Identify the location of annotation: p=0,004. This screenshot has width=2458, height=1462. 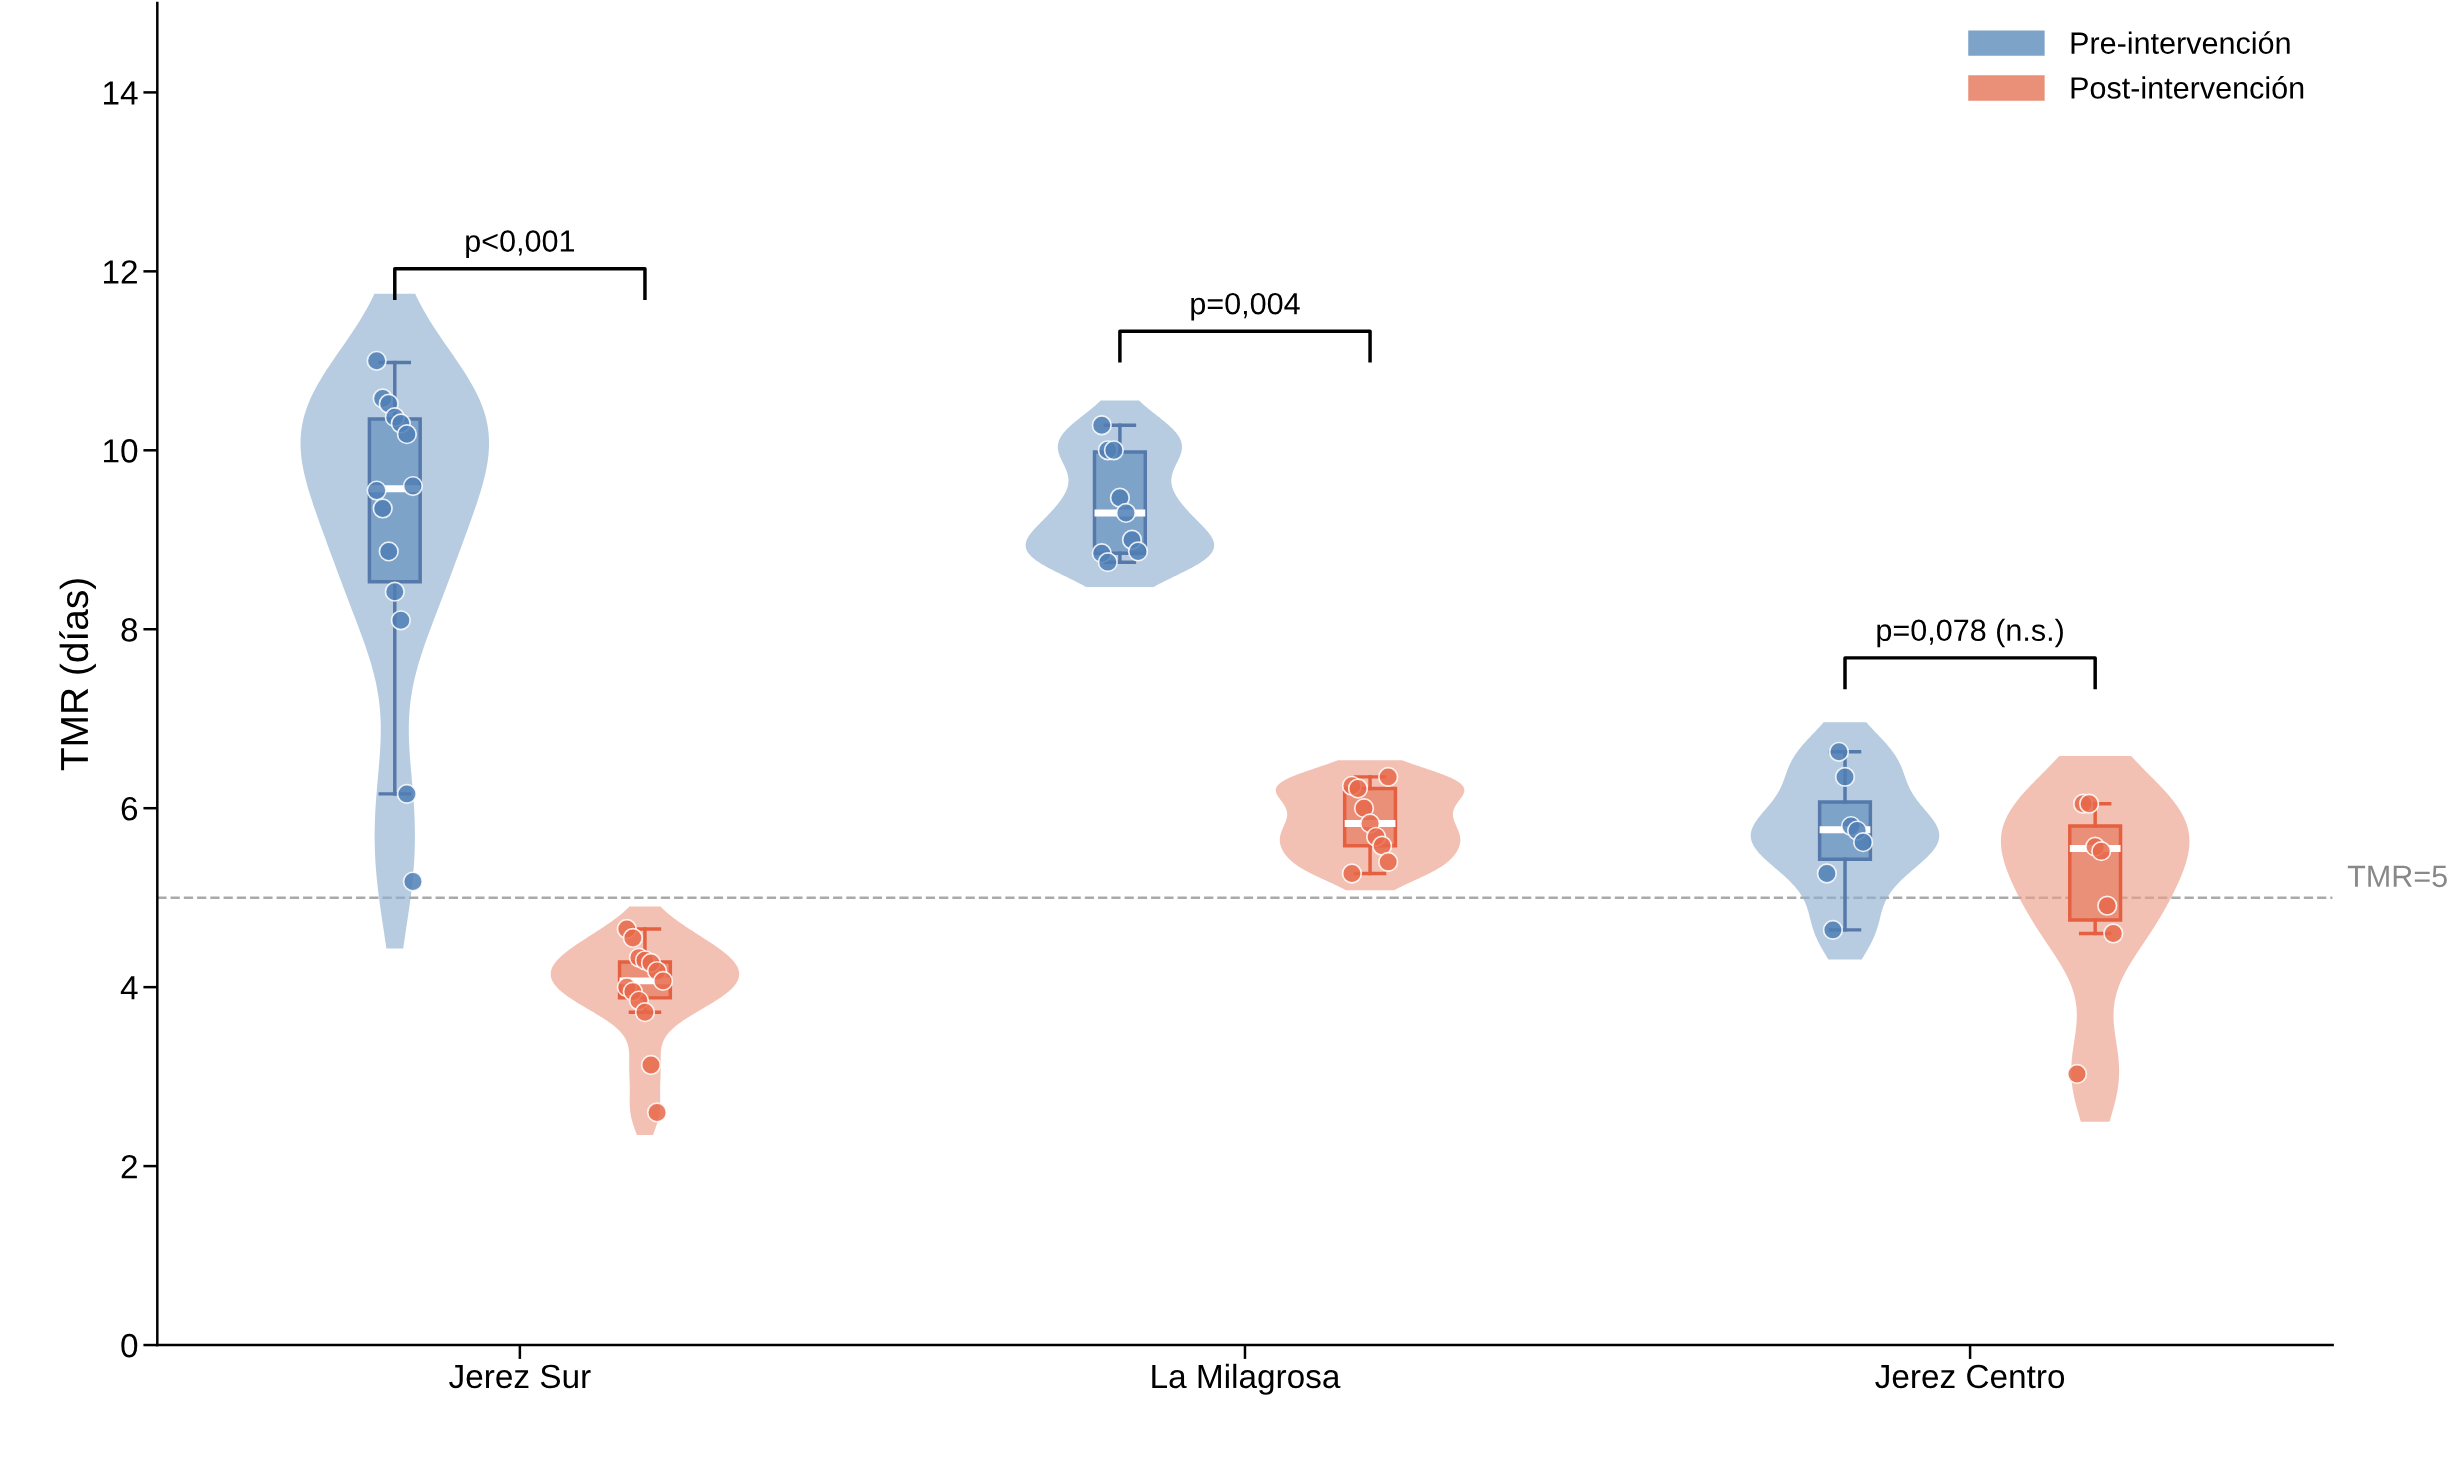
(1245, 306).